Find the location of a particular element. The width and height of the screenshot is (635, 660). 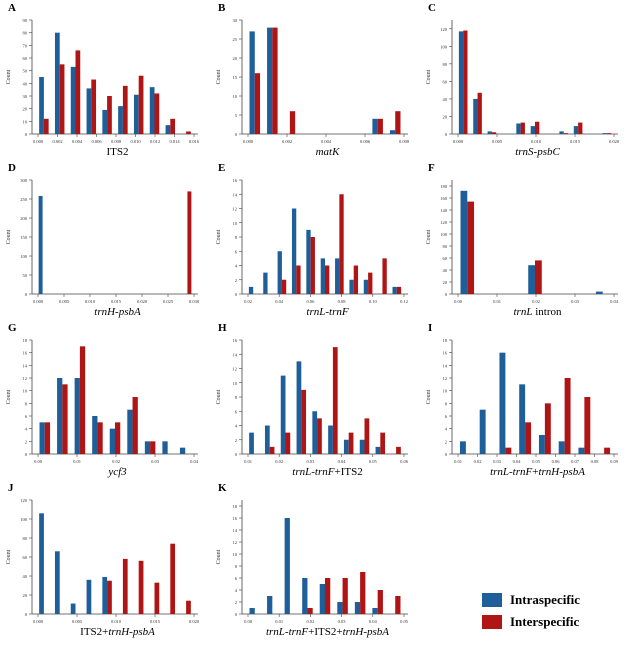

y-tick-label: 8 is located at coordinates (236, 397).